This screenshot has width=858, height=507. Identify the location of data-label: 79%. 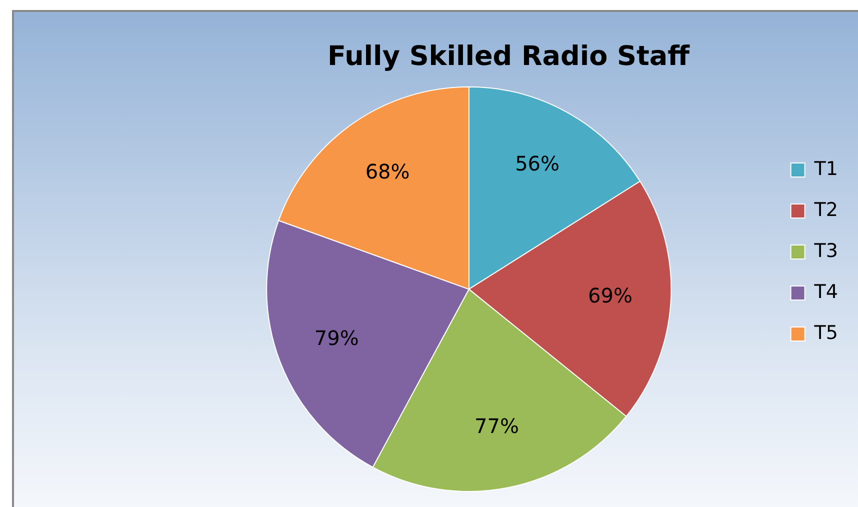
(336, 338).